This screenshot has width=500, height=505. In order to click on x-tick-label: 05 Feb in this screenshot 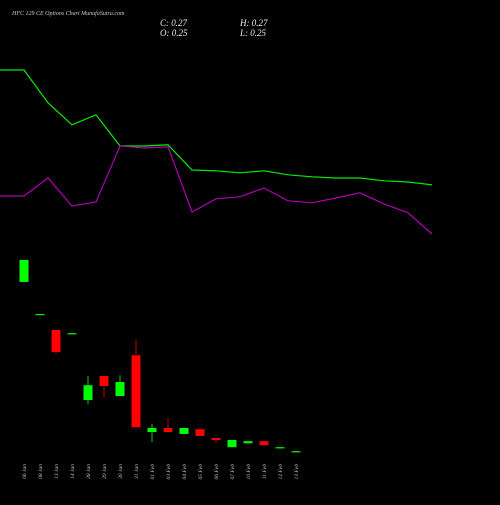, I will do `click(201, 472)`.